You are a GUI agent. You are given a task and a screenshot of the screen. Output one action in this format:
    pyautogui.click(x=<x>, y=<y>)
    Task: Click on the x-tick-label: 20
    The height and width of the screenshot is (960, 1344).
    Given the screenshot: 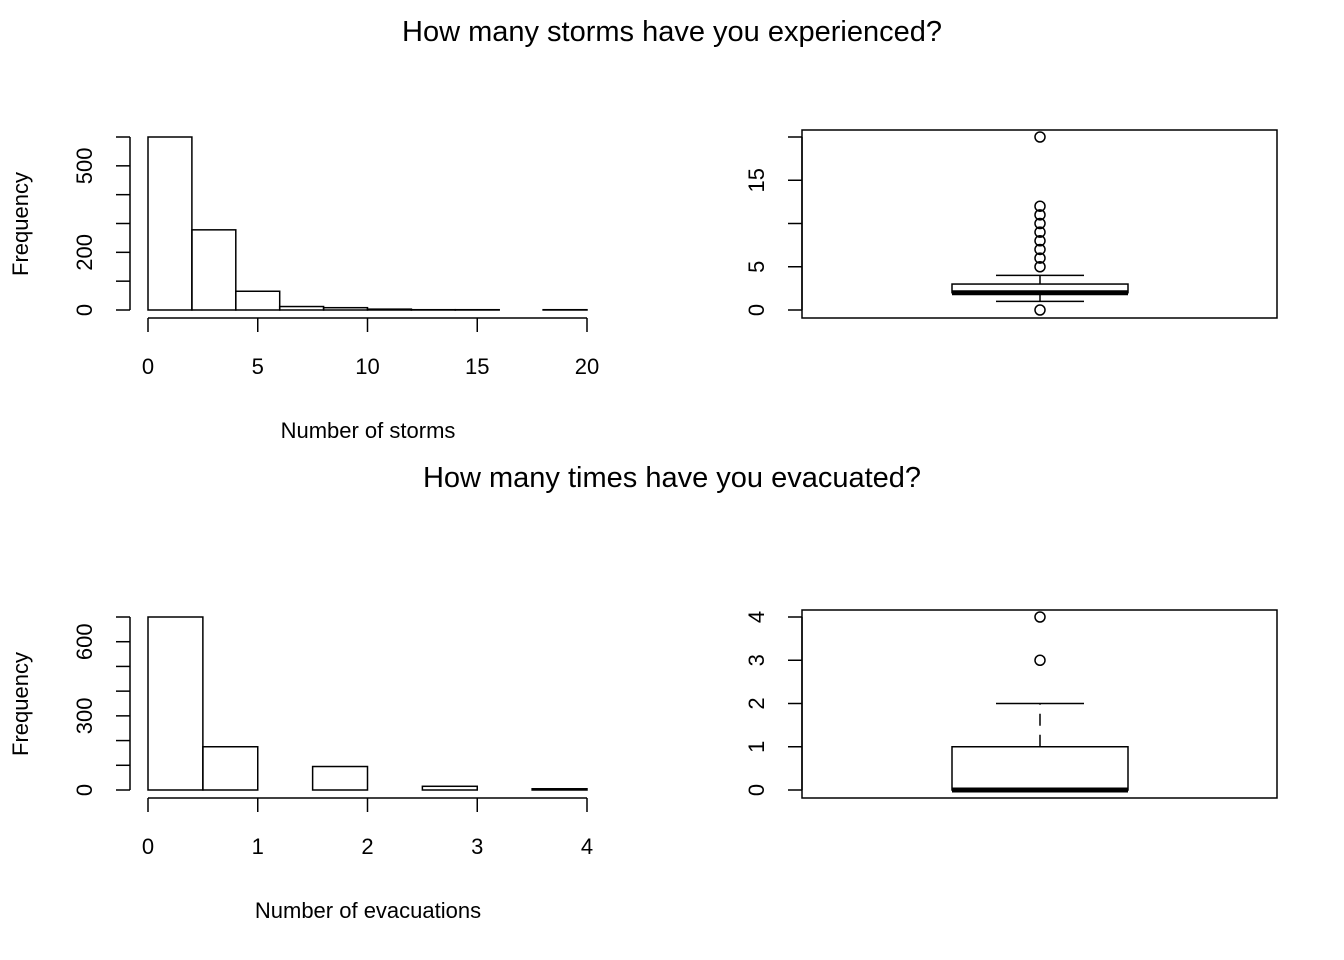 What is the action you would take?
    pyautogui.click(x=587, y=366)
    